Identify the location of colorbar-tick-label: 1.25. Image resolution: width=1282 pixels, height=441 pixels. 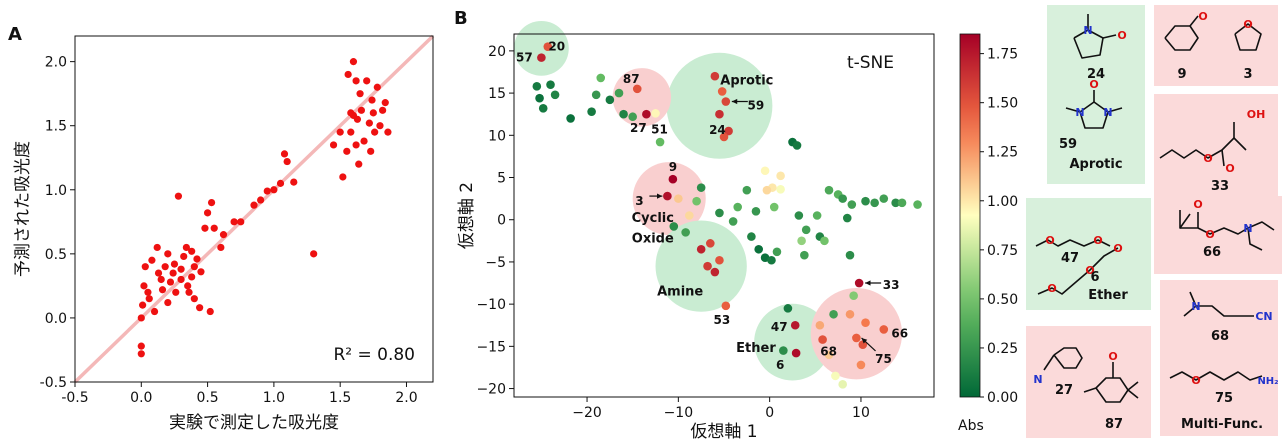
(1002, 153).